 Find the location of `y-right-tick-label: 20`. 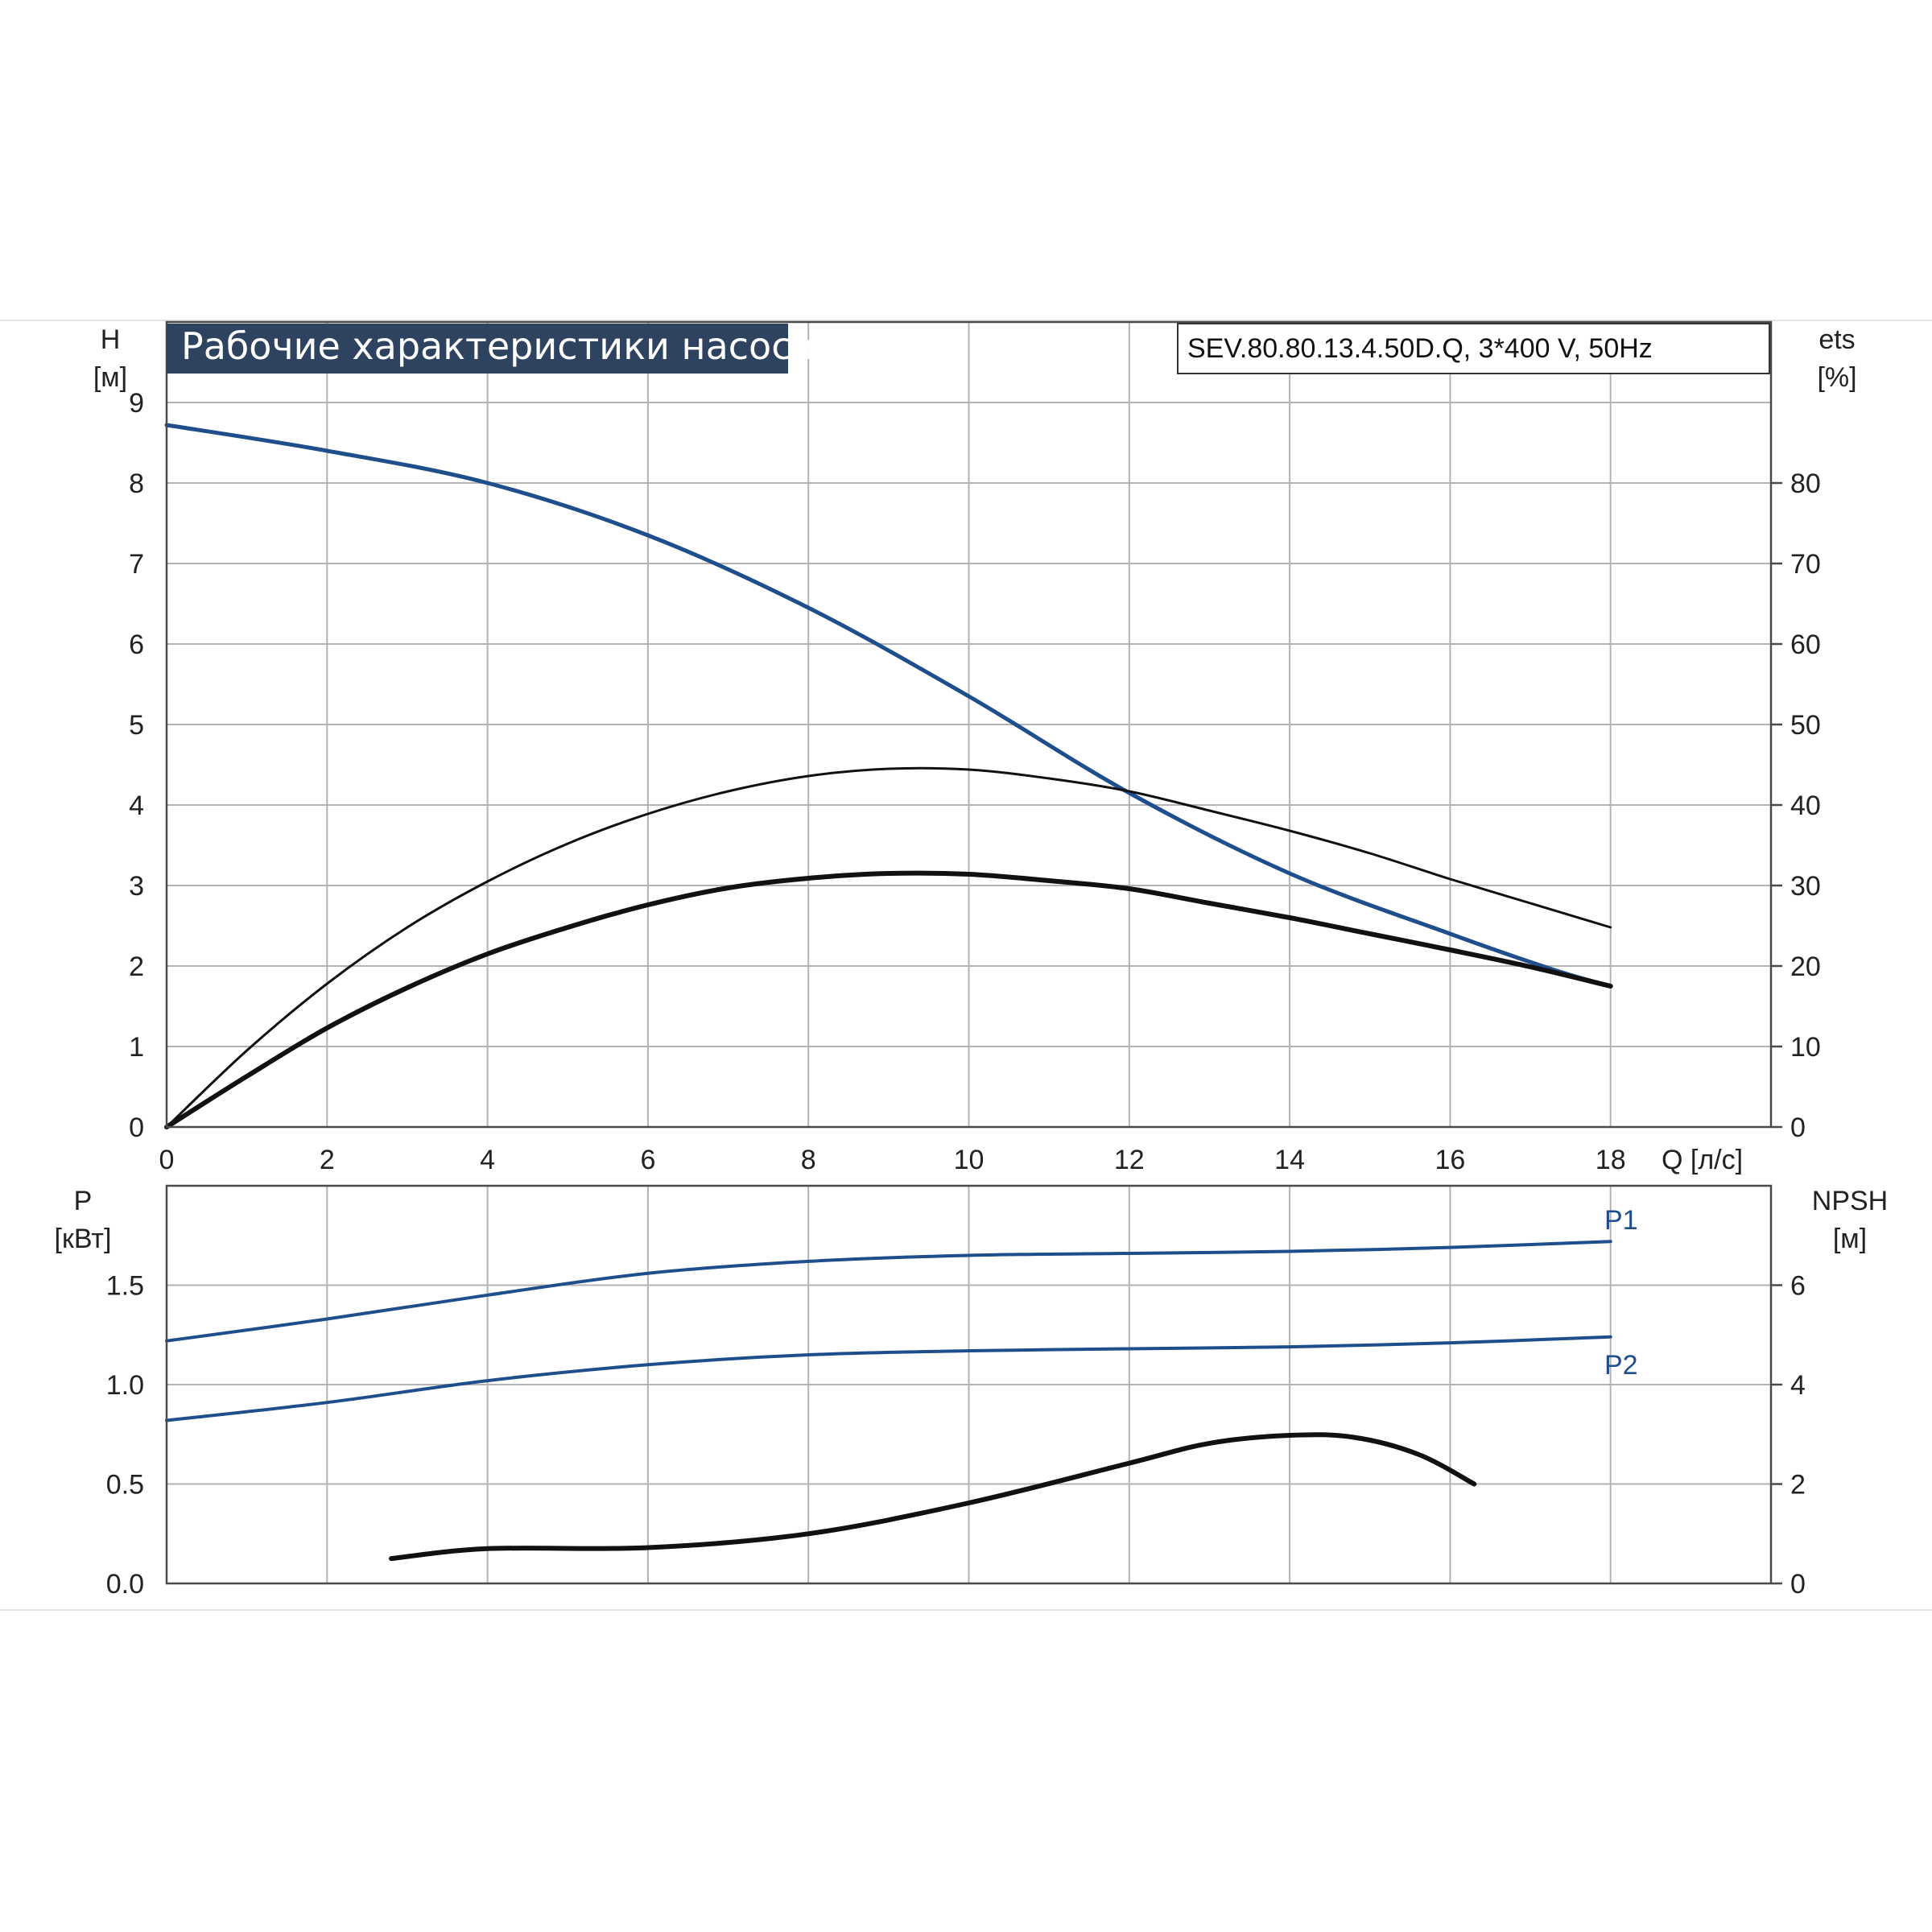

y-right-tick-label: 20 is located at coordinates (1805, 967).